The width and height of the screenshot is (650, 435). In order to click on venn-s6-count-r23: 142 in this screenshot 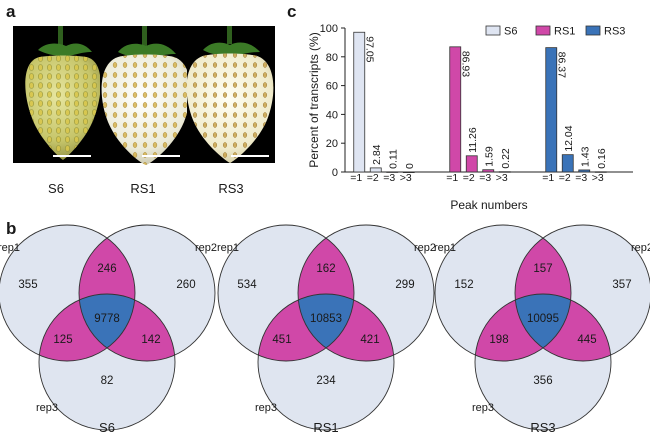, I will do `click(150, 340)`.